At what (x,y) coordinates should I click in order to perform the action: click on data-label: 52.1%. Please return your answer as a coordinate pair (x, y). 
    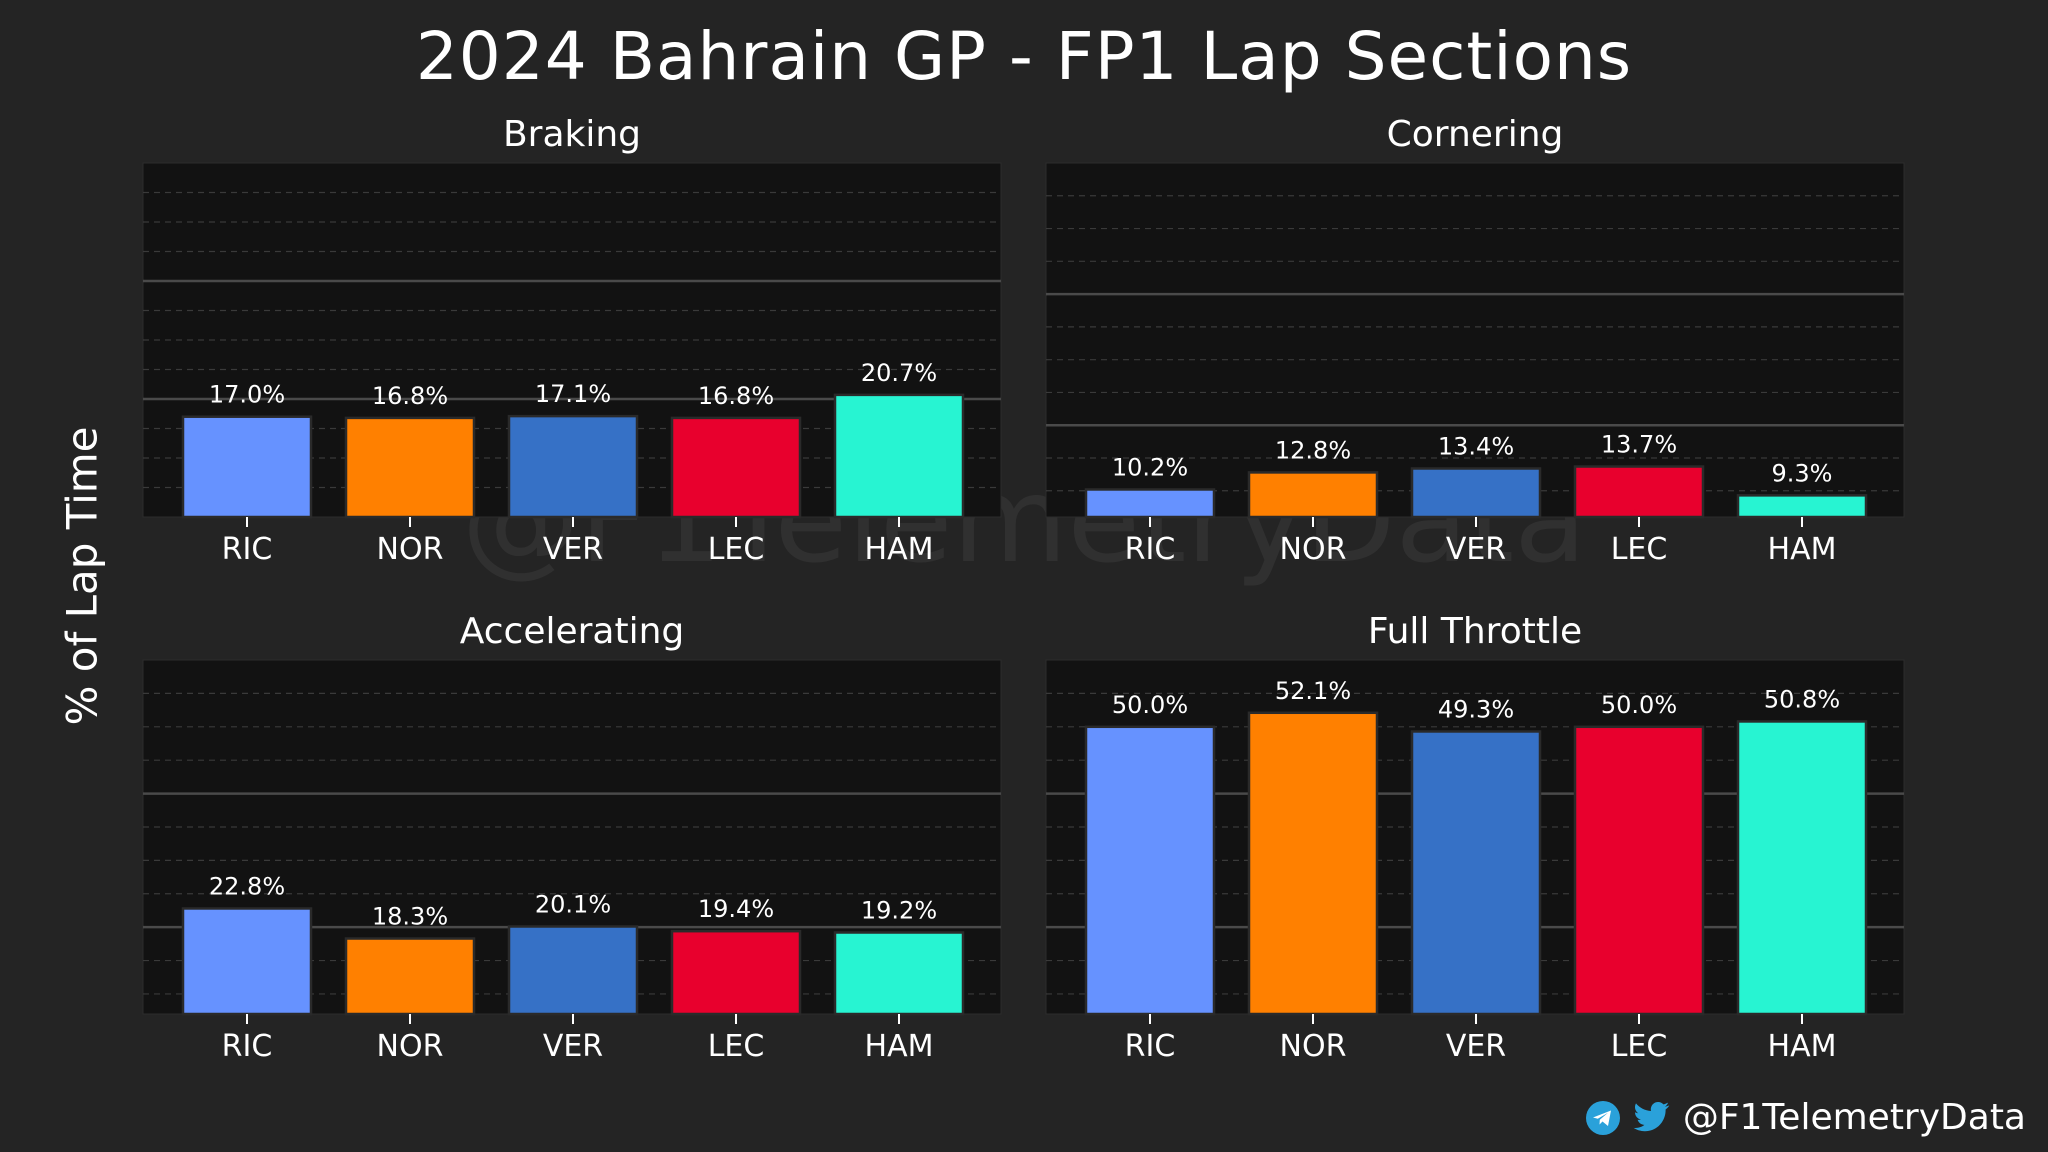
    Looking at the image, I should click on (1313, 691).